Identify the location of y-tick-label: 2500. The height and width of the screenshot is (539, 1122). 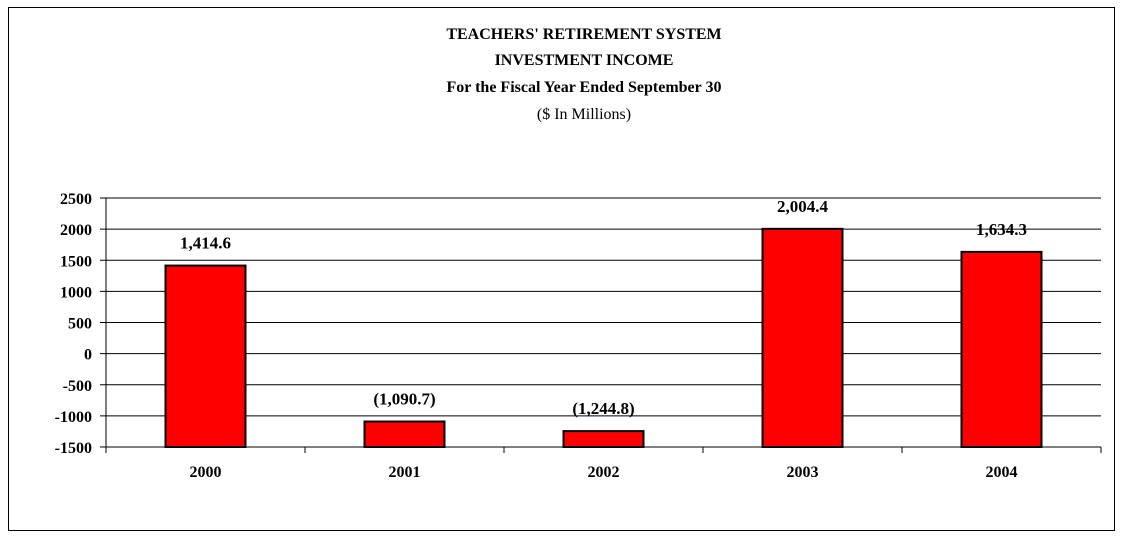
(76, 199).